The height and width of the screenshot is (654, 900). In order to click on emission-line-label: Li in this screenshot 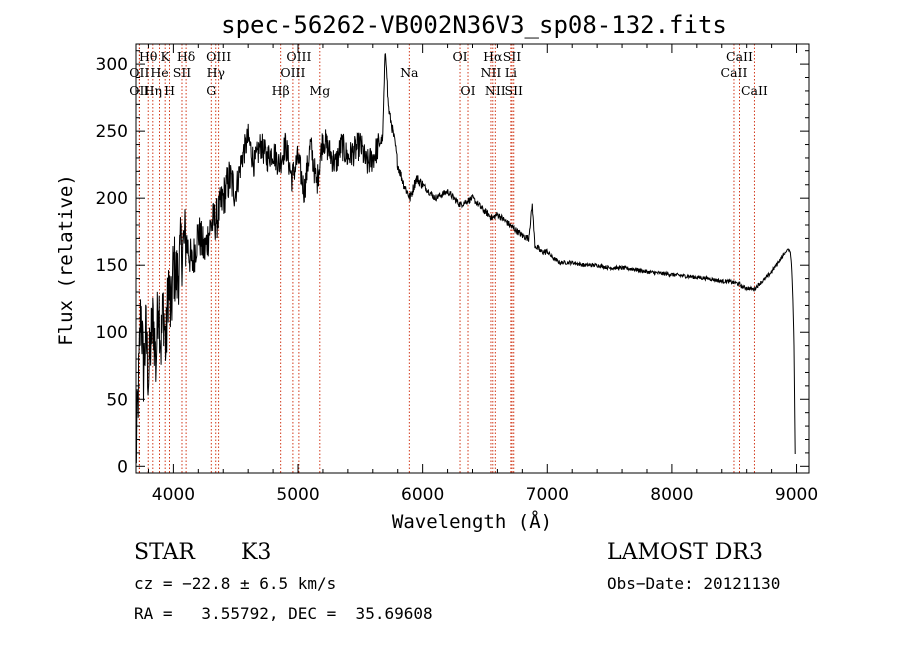, I will do `click(511, 72)`.